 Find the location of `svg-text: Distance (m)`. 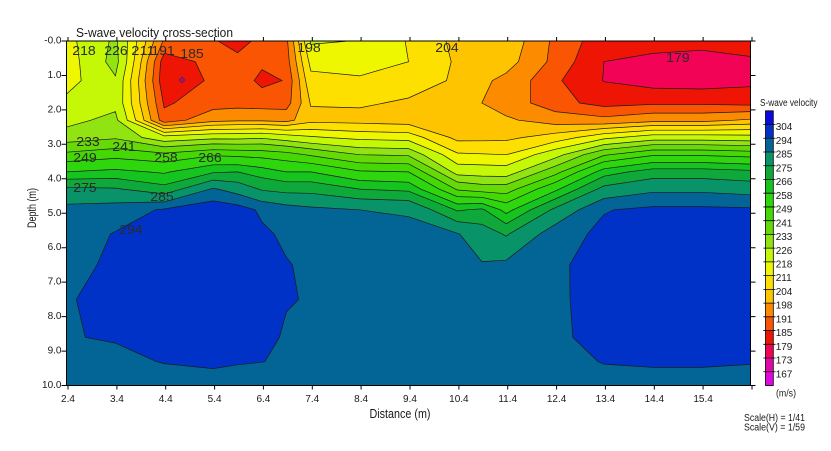

svg-text: Distance (m) is located at coordinates (400, 414).